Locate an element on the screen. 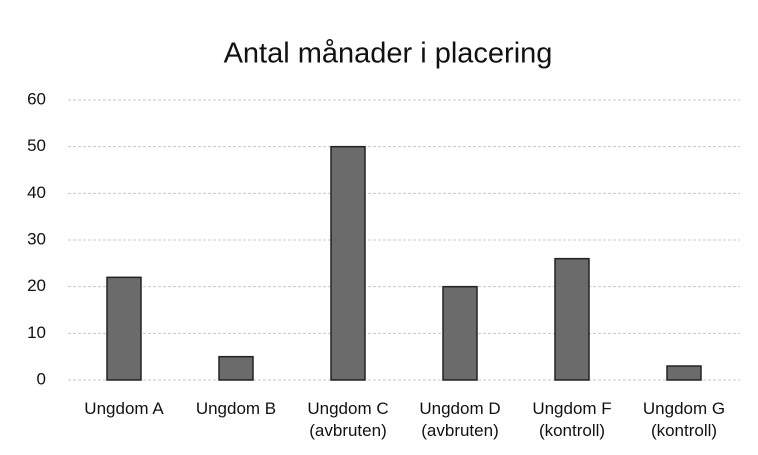 This screenshot has height=455, width=758. x-tick-label: Ungdom C (avbruten) is located at coordinates (348, 419).